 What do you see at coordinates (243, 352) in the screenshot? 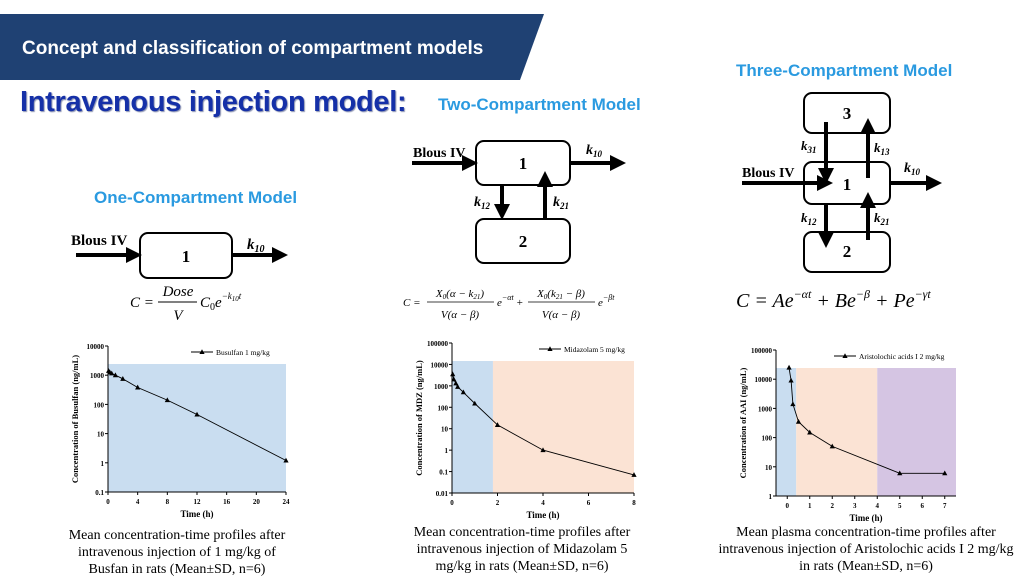
I see `legend-label: Busulfan 1 mg/kg` at bounding box center [243, 352].